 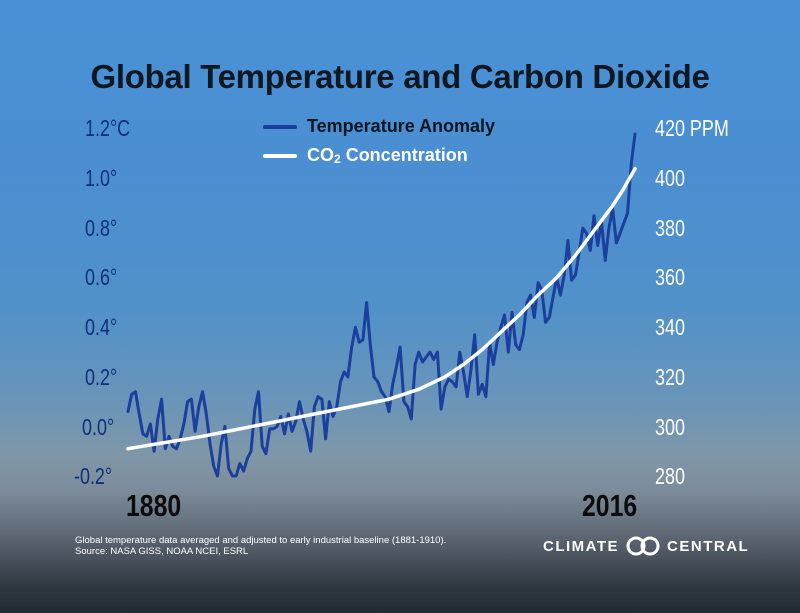 I want to click on legend-item-temperature: Temperature Anomaly, so click(x=379, y=126).